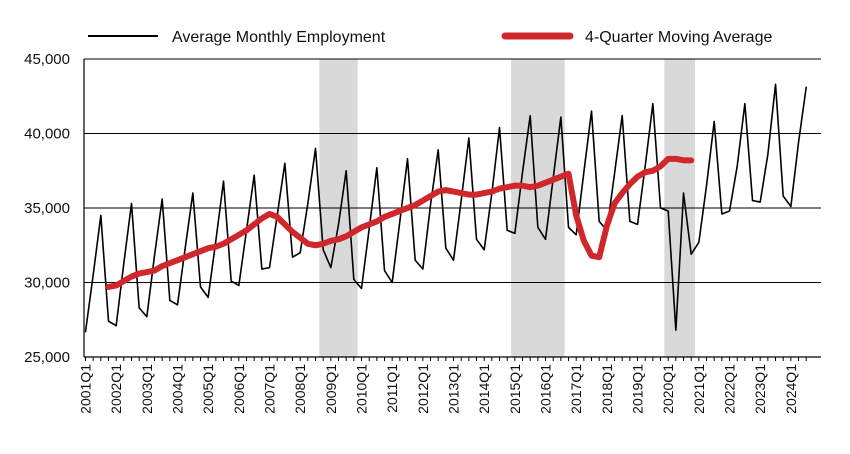  Describe the element at coordinates (47, 357) in the screenshot. I see `y-tick-label: 25,000` at that location.